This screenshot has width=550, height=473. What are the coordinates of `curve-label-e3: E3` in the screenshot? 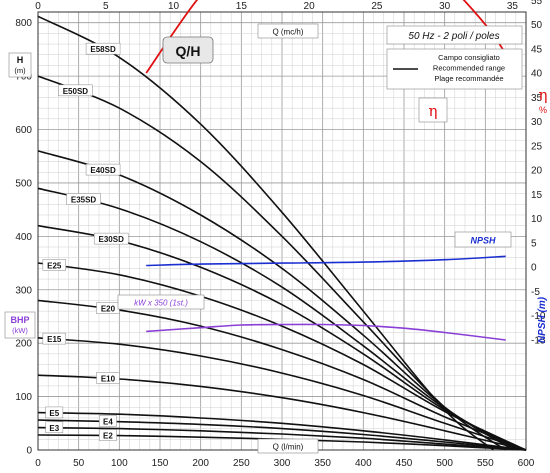 It's located at (54, 428).